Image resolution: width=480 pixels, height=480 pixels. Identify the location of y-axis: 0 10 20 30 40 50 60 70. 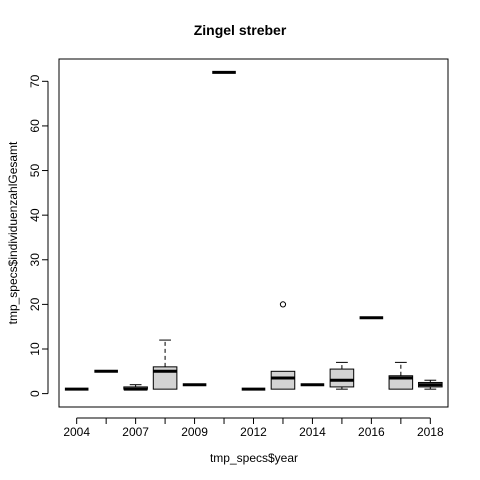
(38, 235).